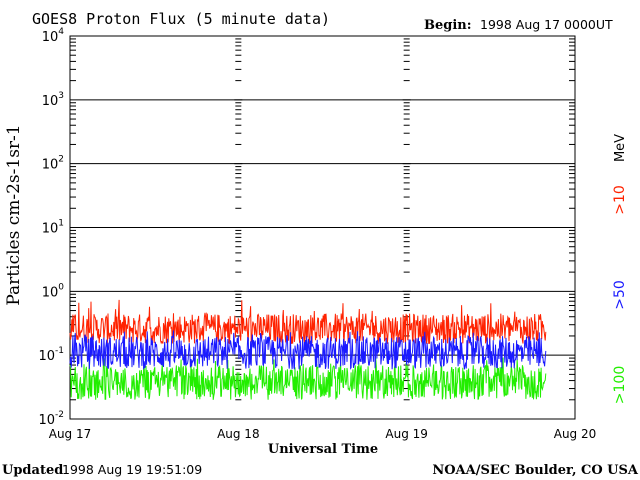  Describe the element at coordinates (620, 269) in the screenshot. I see `legend: >10 >50 >100 MeV` at that location.